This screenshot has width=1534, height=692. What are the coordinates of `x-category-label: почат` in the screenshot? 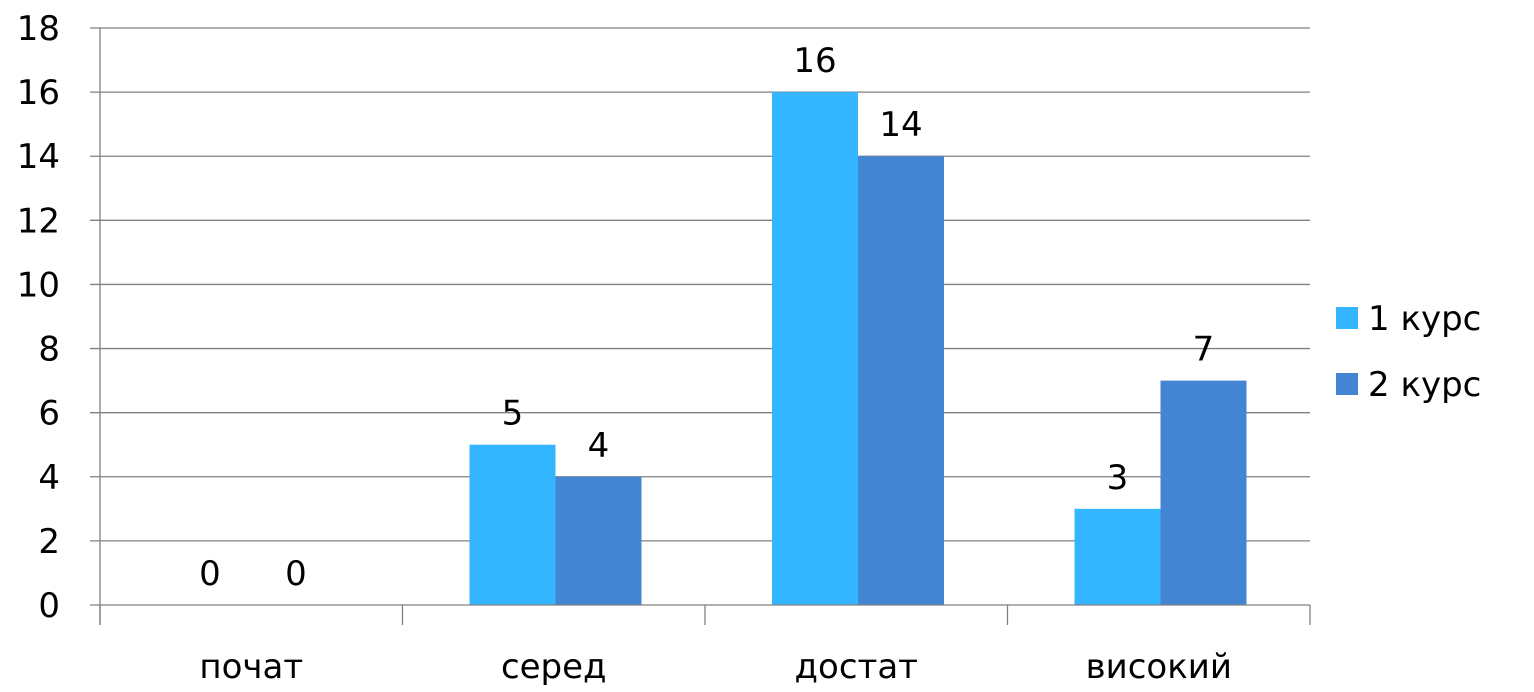 It's located at (251, 667).